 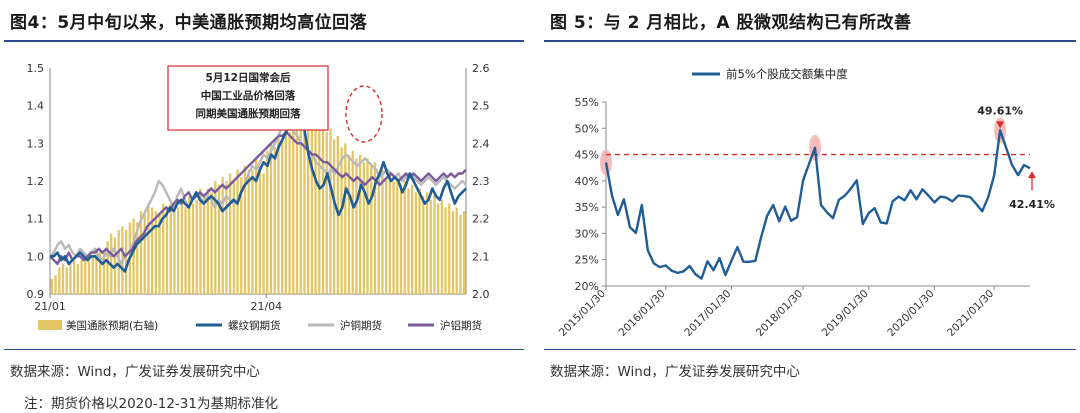 I want to click on x-tick-label: 2019/01/30, so click(x=845, y=313).